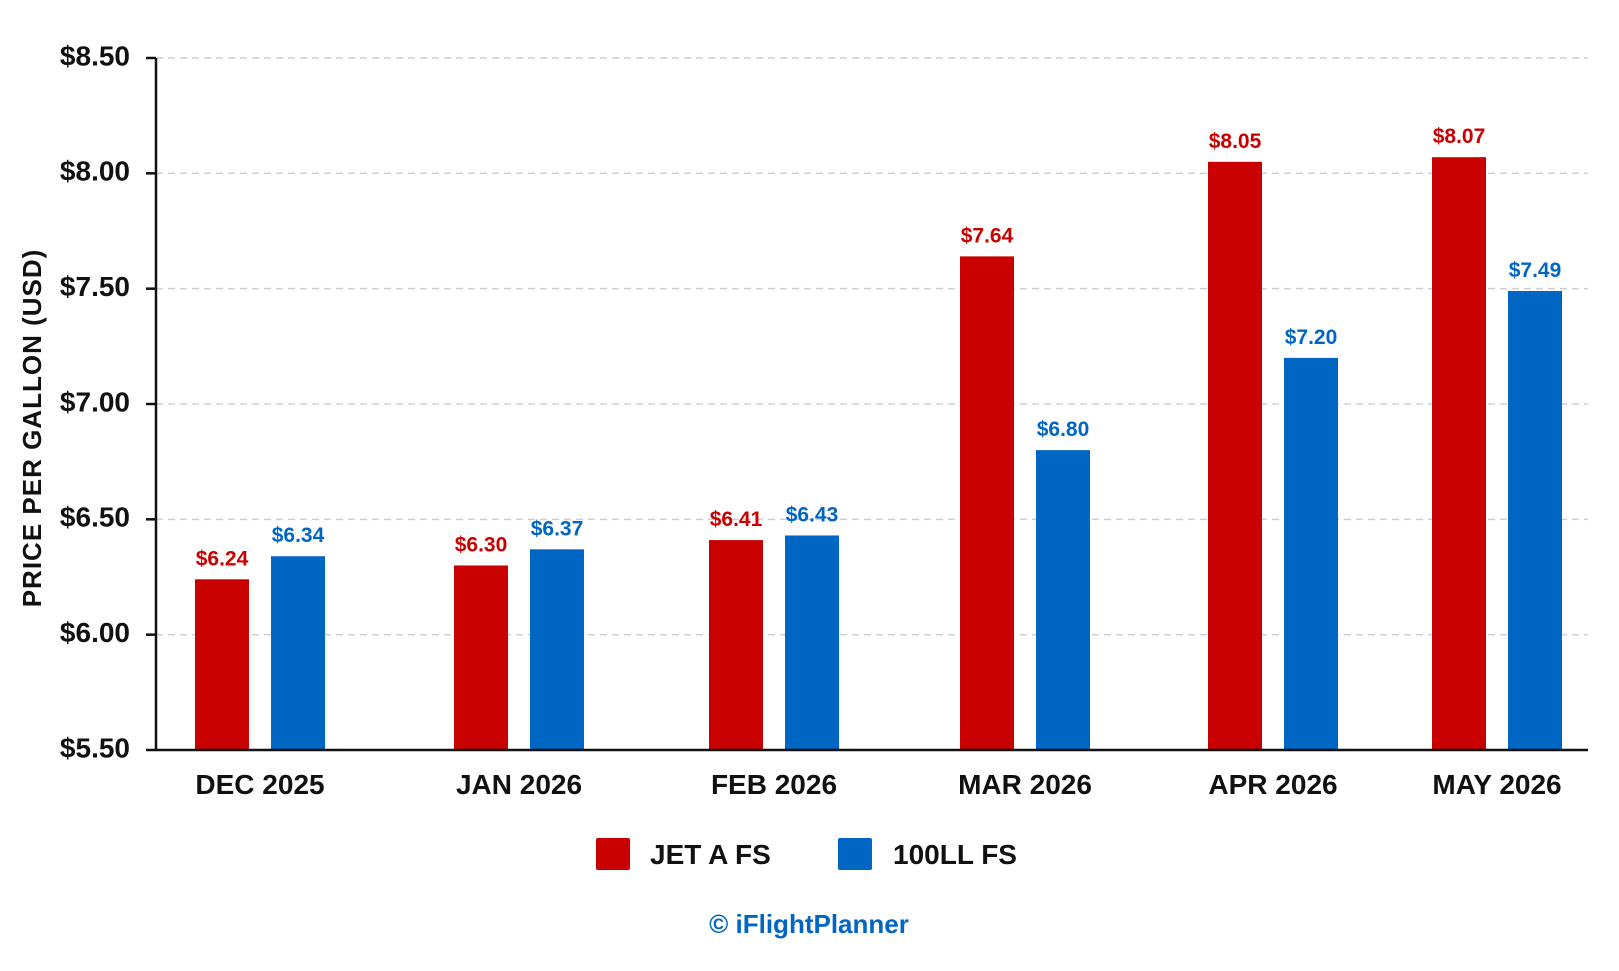 Image resolution: width=1619 pixels, height=971 pixels. Describe the element at coordinates (298, 535) in the screenshot. I see `data-label-100ll-0: $6.34` at that location.